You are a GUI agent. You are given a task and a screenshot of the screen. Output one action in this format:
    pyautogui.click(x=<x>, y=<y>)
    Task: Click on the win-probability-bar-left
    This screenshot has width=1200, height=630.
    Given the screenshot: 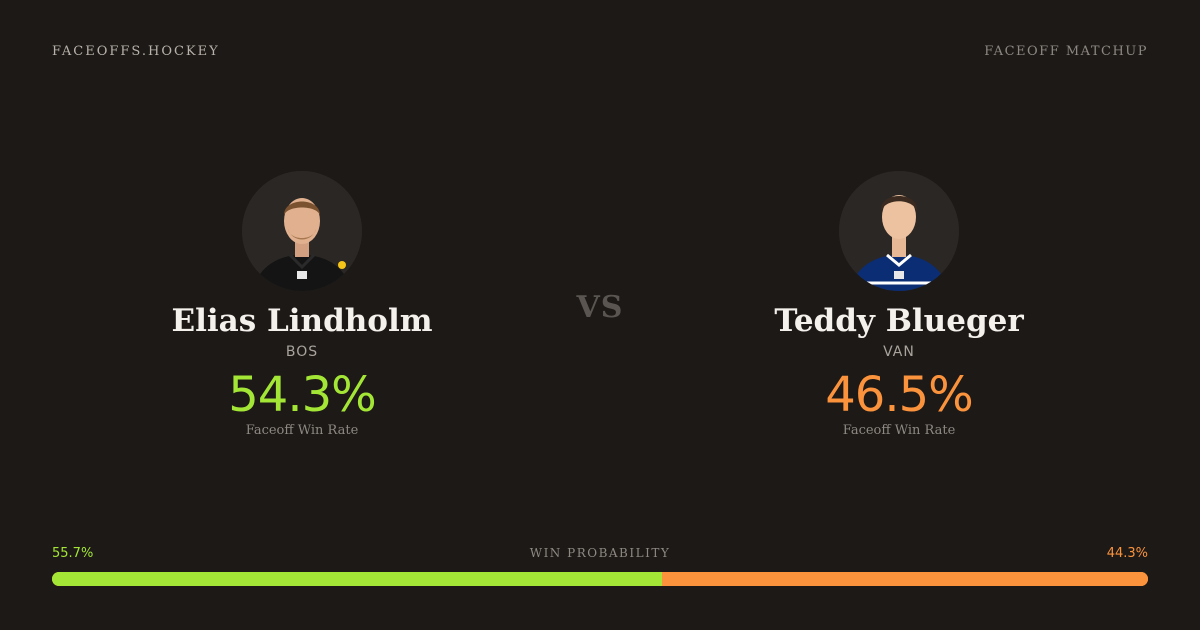 What is the action you would take?
    pyautogui.click(x=357, y=579)
    